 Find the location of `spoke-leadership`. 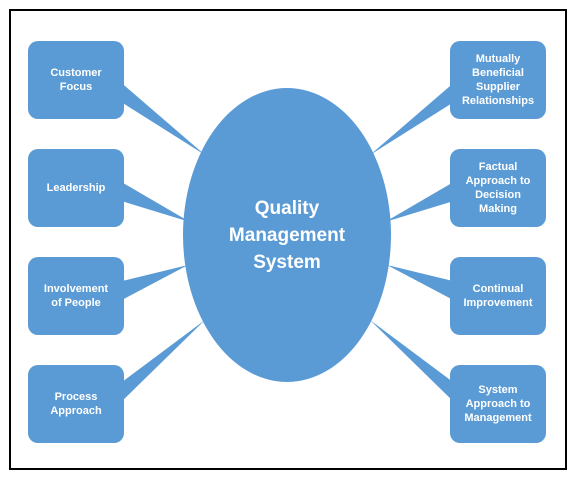

spoke-leadership is located at coordinates (154, 201).